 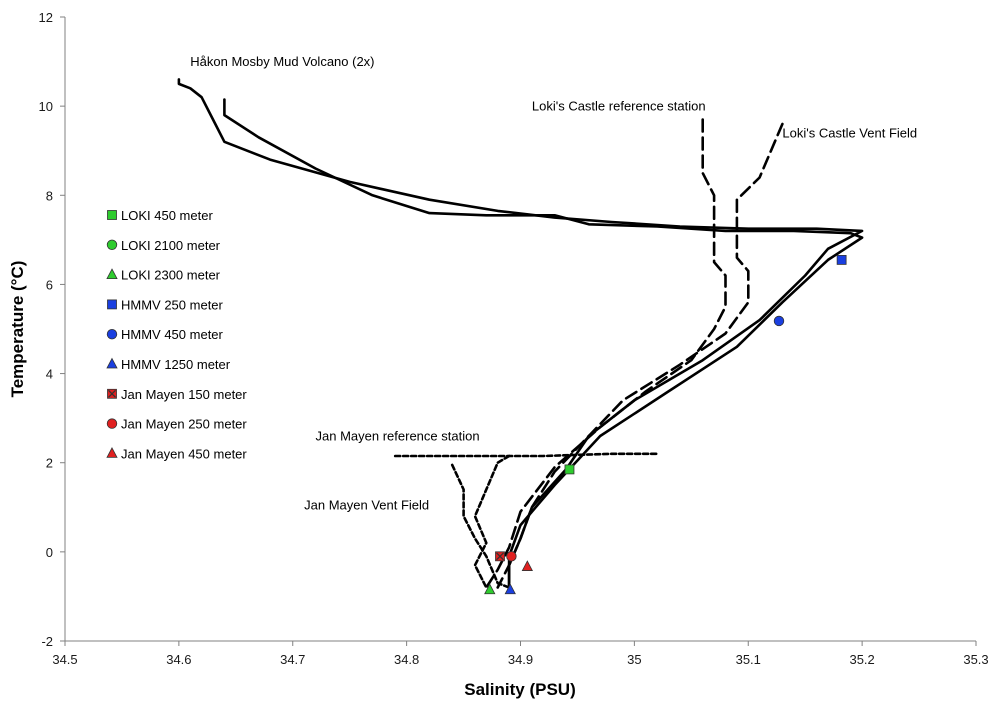 I want to click on legend-label: Jan Mayen 450 meter, so click(x=184, y=453).